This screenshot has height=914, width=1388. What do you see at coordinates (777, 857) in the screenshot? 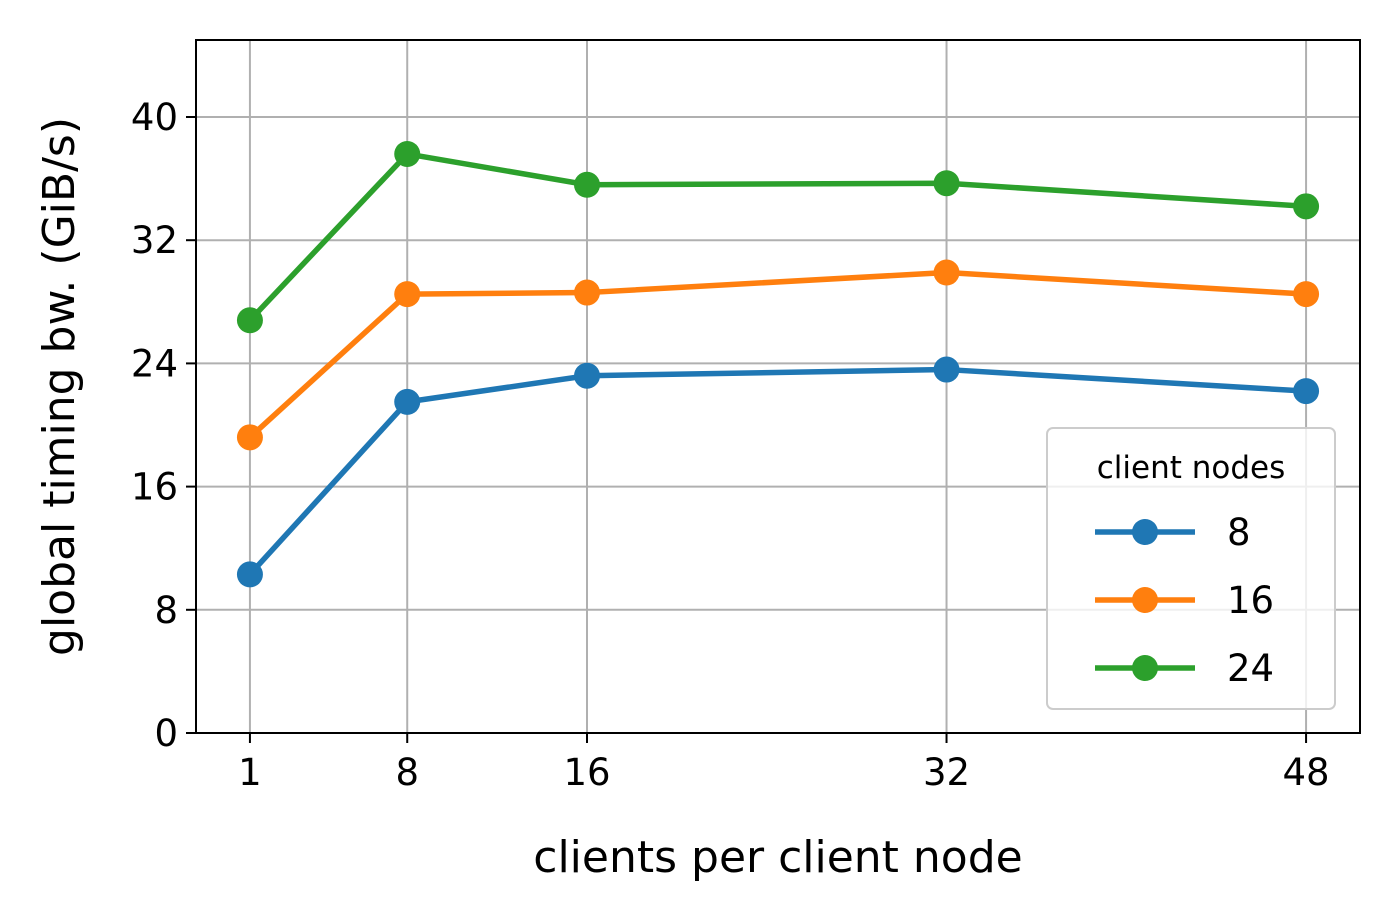
I see `x-axis-label: clients per client node` at bounding box center [777, 857].